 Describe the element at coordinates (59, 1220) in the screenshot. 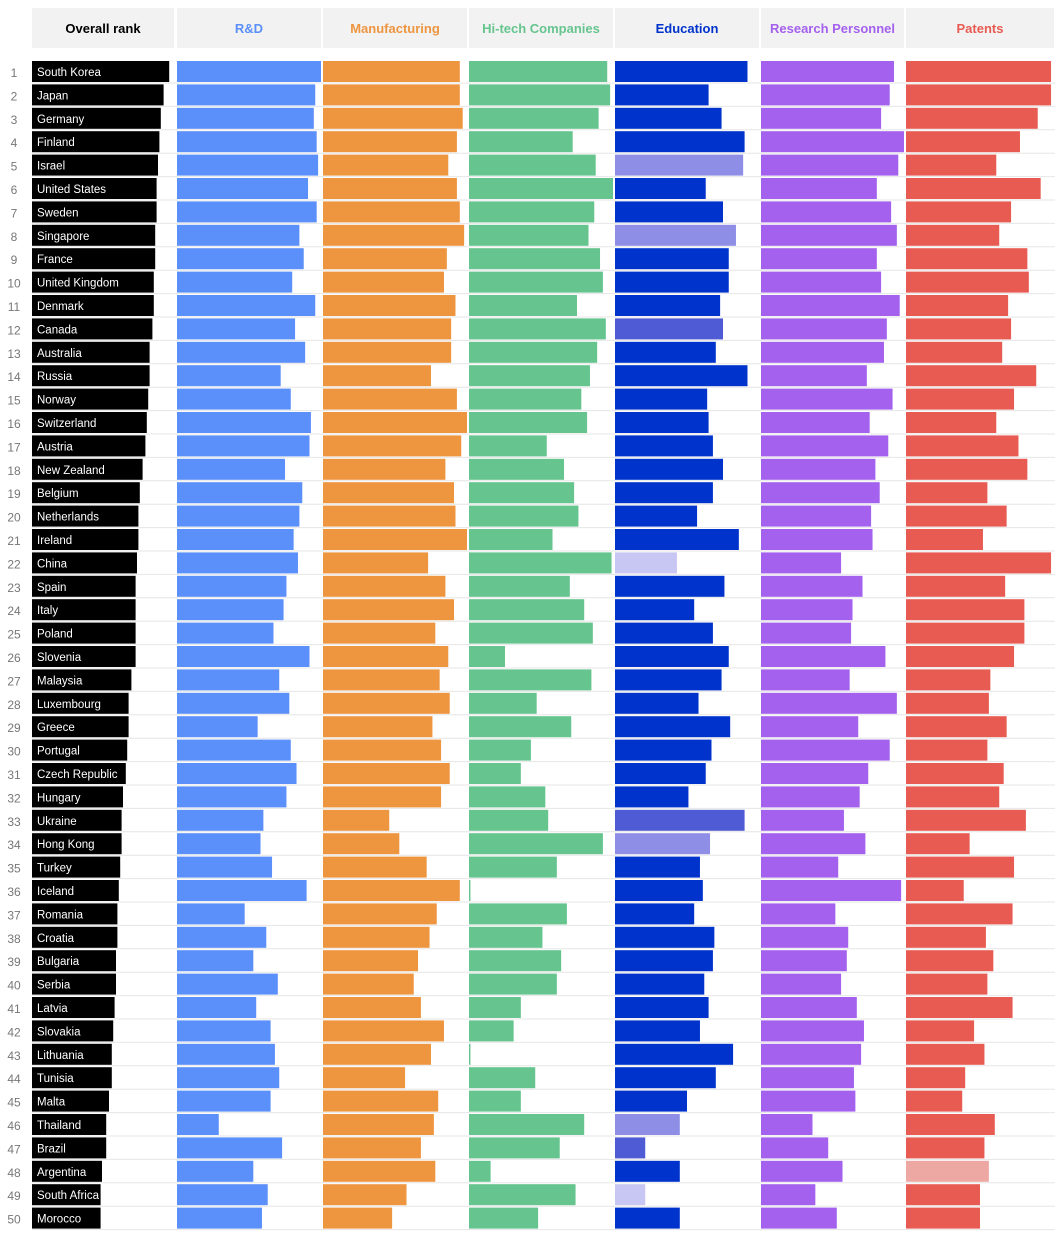

I see `country-label: Morocco` at that location.